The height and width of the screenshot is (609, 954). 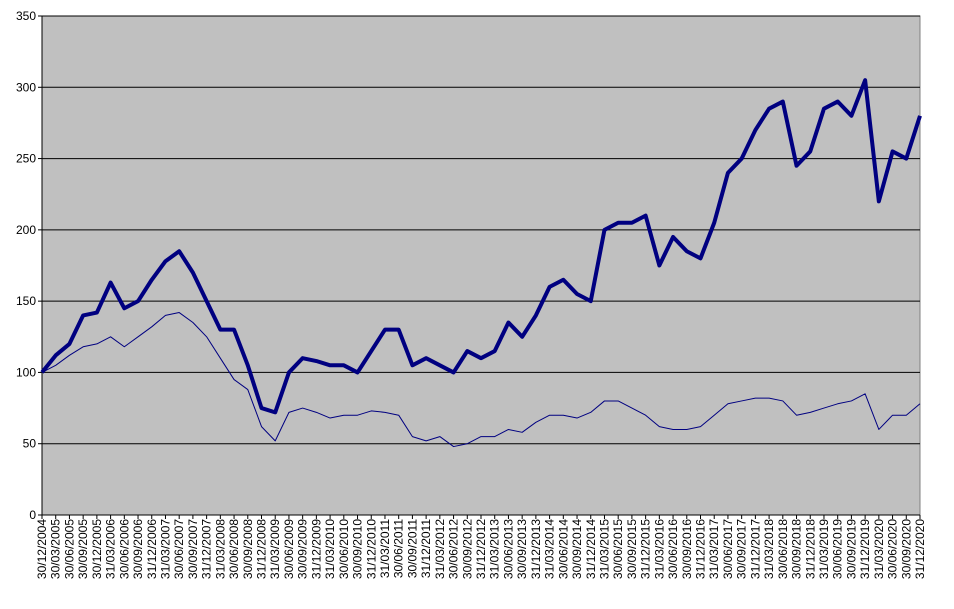 I want to click on x-tick-label: 30/06/2013, so click(x=508, y=549).